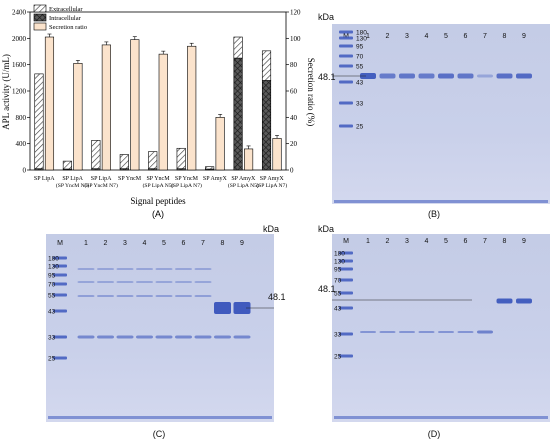 This screenshot has height=441, width=550. Describe the element at coordinates (40, 17) in the screenshot. I see `legend-swatch-intracellular` at that location.